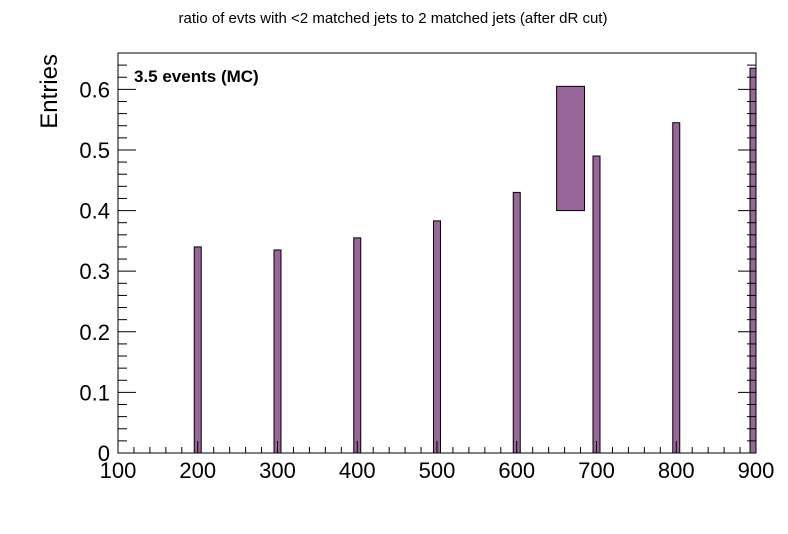  What do you see at coordinates (676, 470) in the screenshot?
I see `x-tick-label: 800` at bounding box center [676, 470].